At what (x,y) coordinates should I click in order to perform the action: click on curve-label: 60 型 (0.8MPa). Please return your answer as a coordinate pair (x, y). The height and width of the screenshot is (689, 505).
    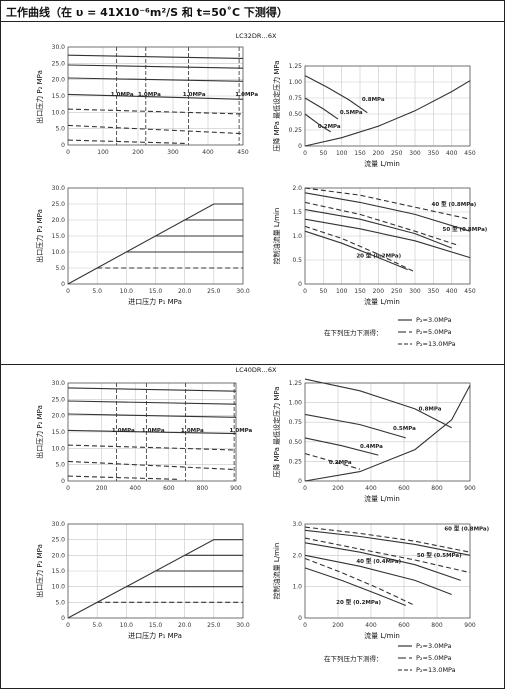
    Looking at the image, I should click on (466, 528).